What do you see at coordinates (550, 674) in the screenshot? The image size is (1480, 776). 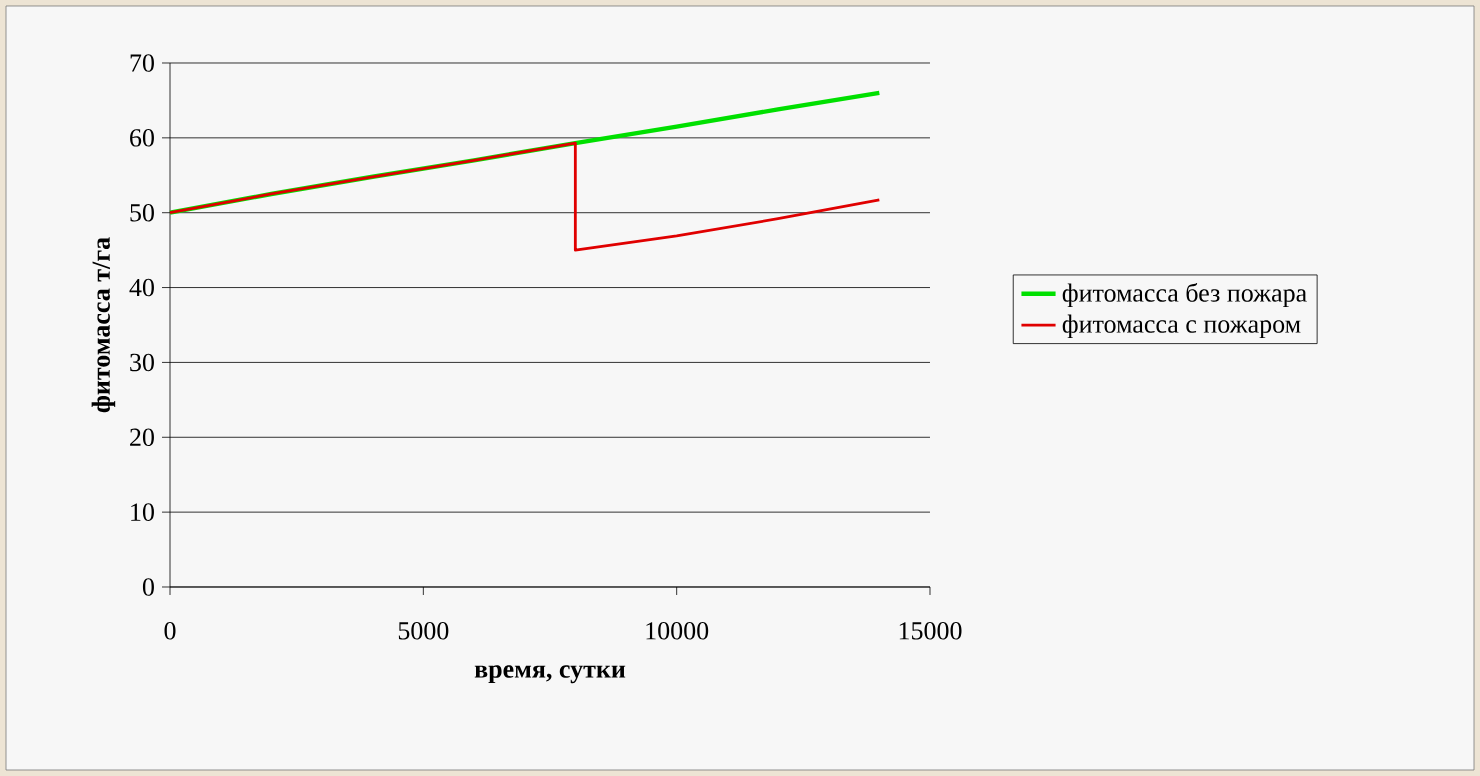 I see `x-axis-title: время, сутки` at bounding box center [550, 674].